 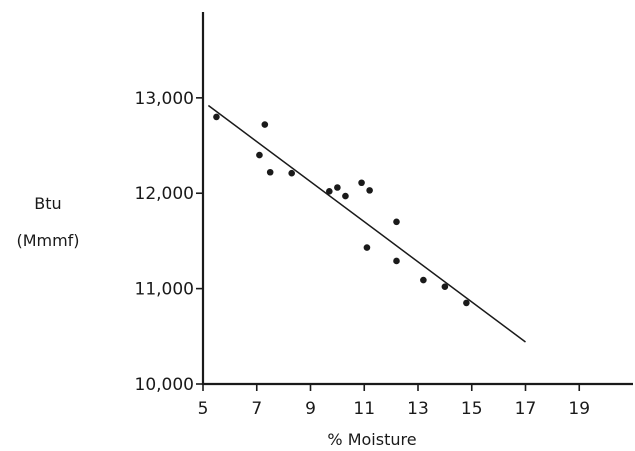 What do you see at coordinates (394, 401) in the screenshot?
I see `x-ticks: 5 7 9 11 13 15 17 19` at bounding box center [394, 401].